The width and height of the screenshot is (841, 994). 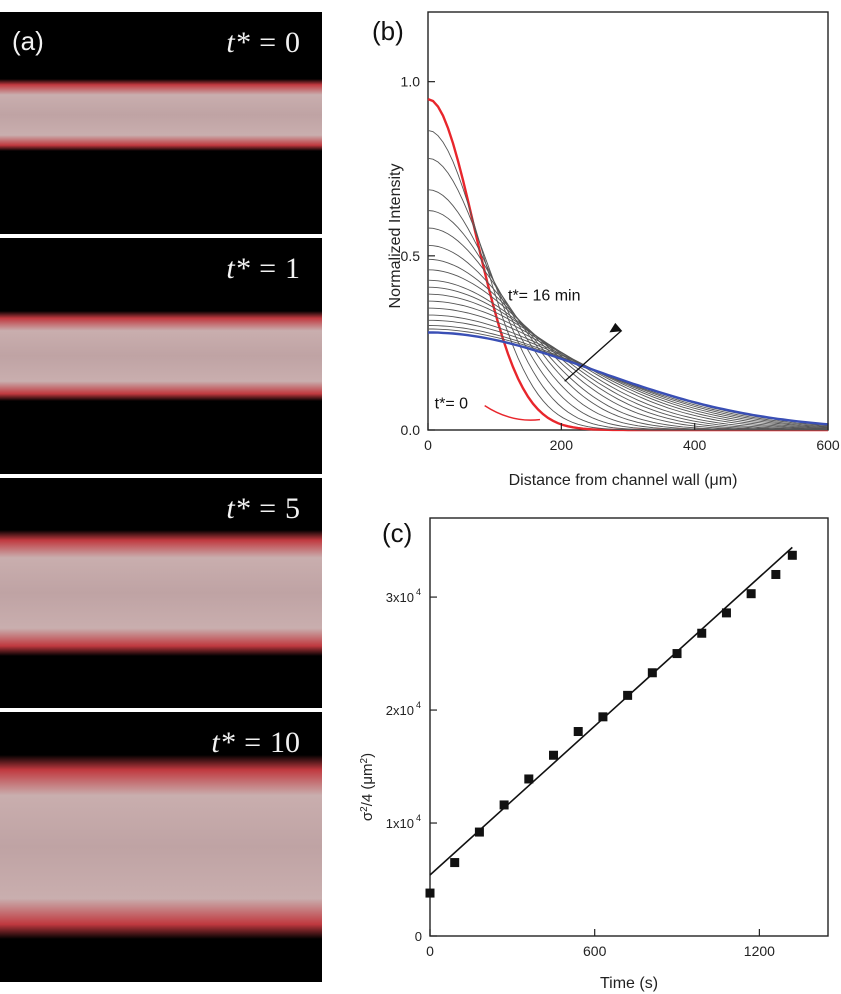 What do you see at coordinates (623, 480) in the screenshot?
I see `x-axis-label: Distance from channel wall (μm)` at bounding box center [623, 480].